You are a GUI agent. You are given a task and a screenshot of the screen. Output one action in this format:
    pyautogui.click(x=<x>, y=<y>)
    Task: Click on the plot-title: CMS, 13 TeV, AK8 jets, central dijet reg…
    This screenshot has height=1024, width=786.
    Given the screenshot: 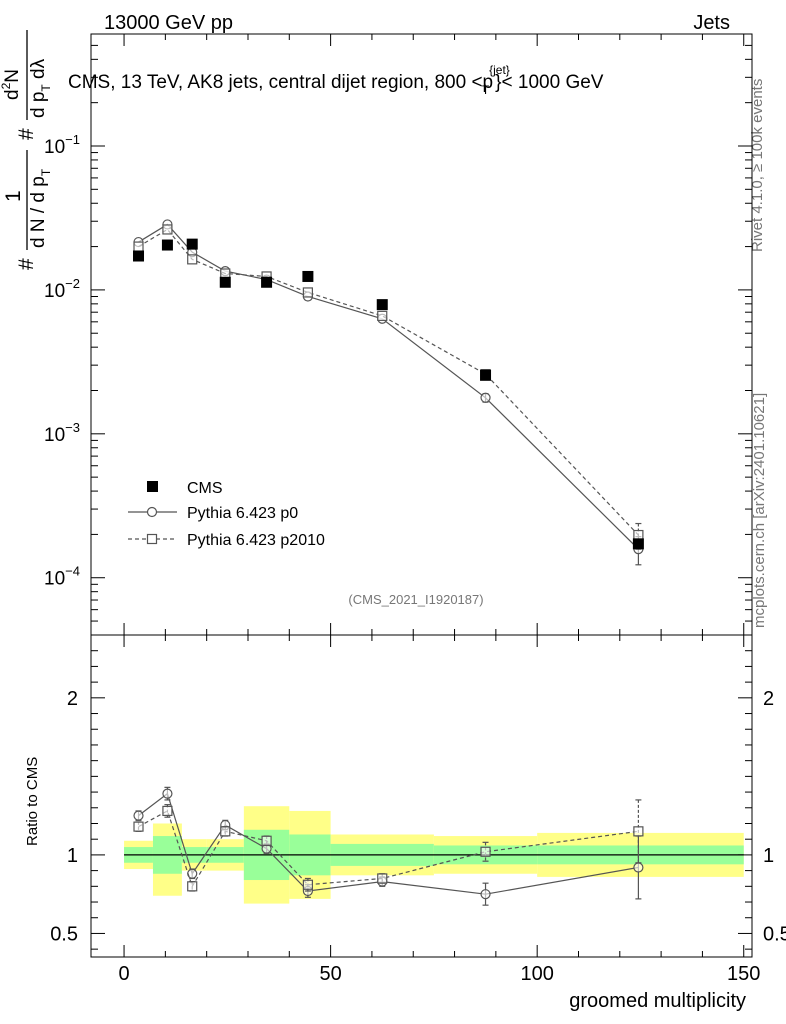 What is the action you would take?
    pyautogui.click(x=336, y=80)
    